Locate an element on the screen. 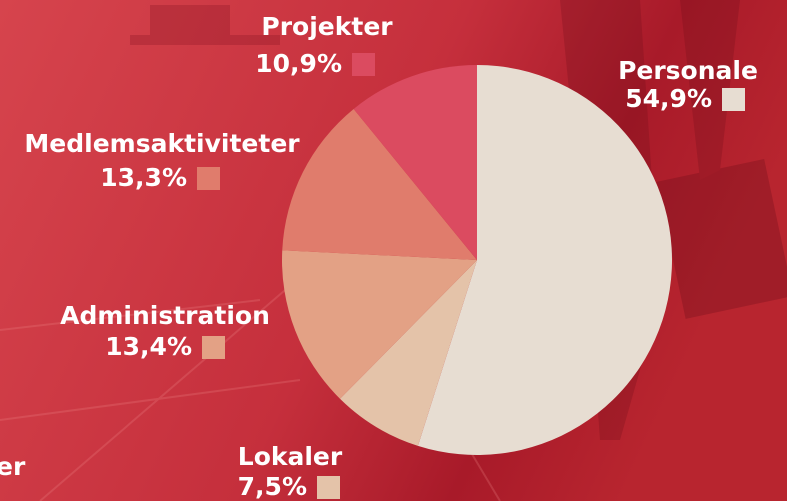 The height and width of the screenshot is (501, 787). value-label: 54,9% is located at coordinates (668, 98).